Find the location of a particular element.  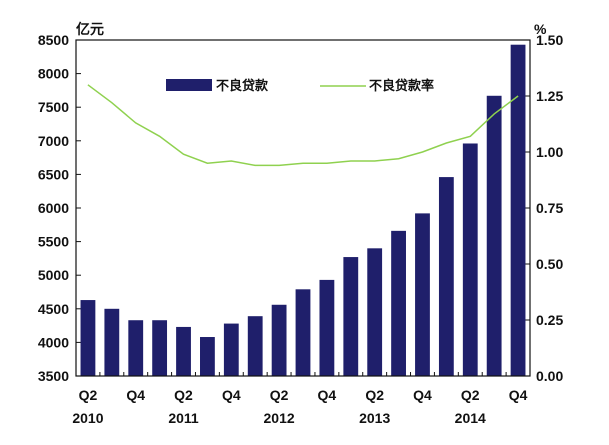

left-tick-label: 4000 is located at coordinates (53, 342).